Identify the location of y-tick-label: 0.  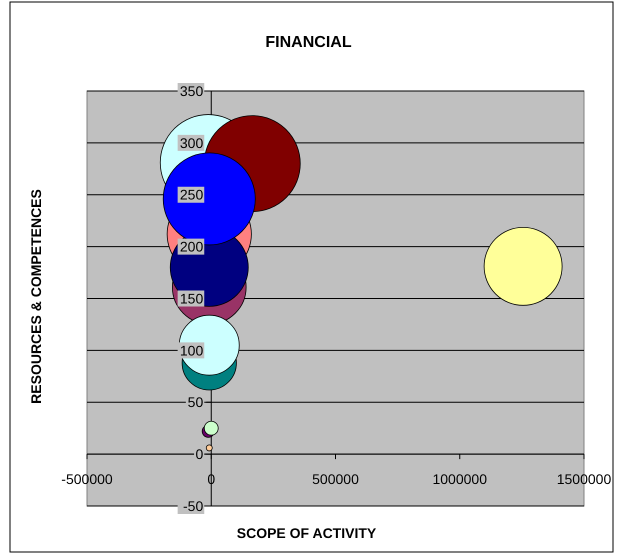
(199, 454).